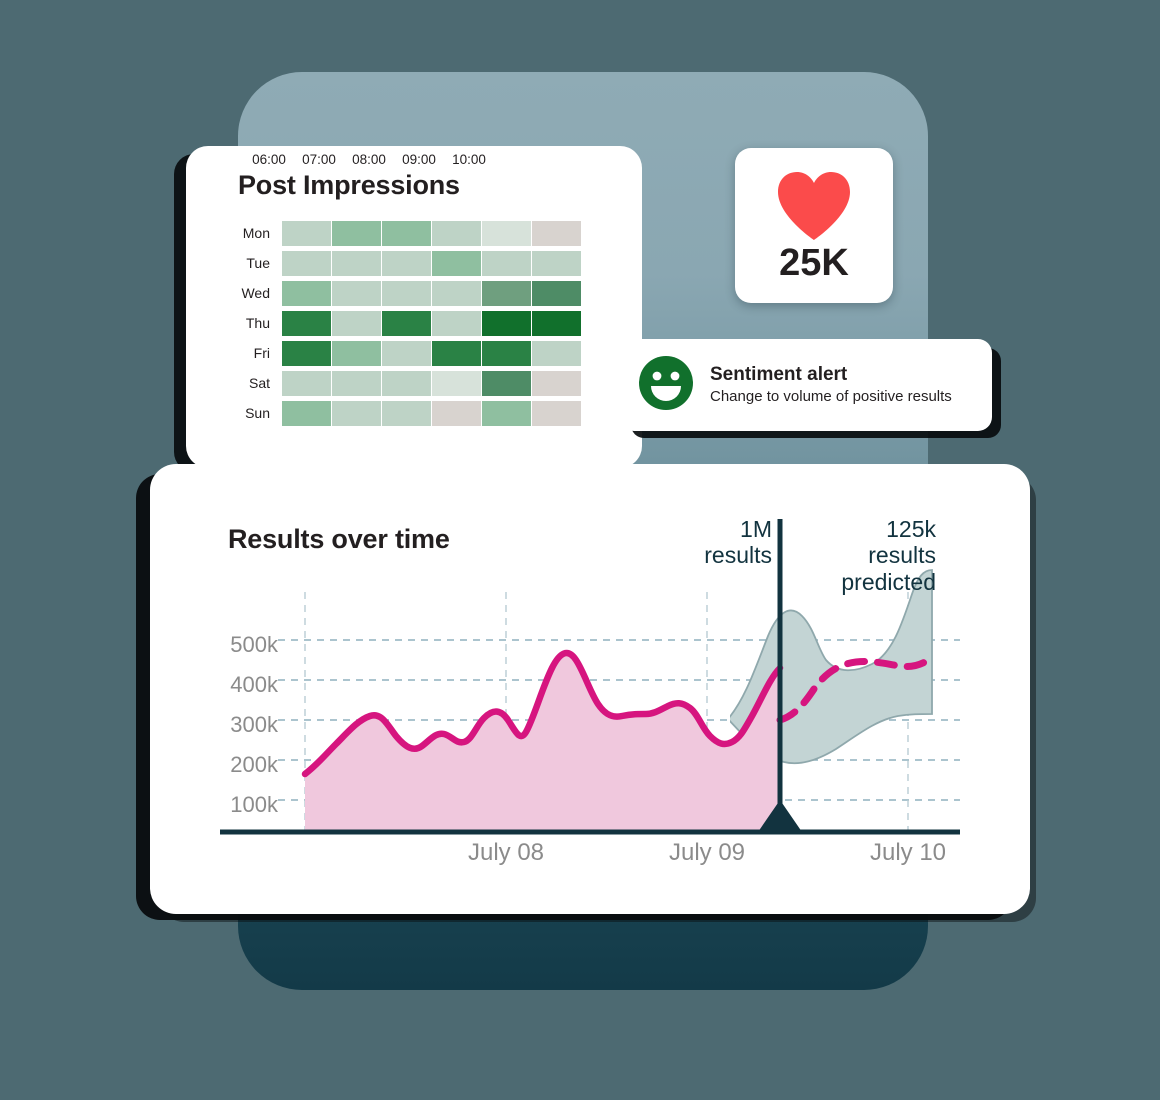 Image resolution: width=1160 pixels, height=1100 pixels. Describe the element at coordinates (269, 159) in the screenshot. I see `heatmap-time-label: 06:00` at that location.